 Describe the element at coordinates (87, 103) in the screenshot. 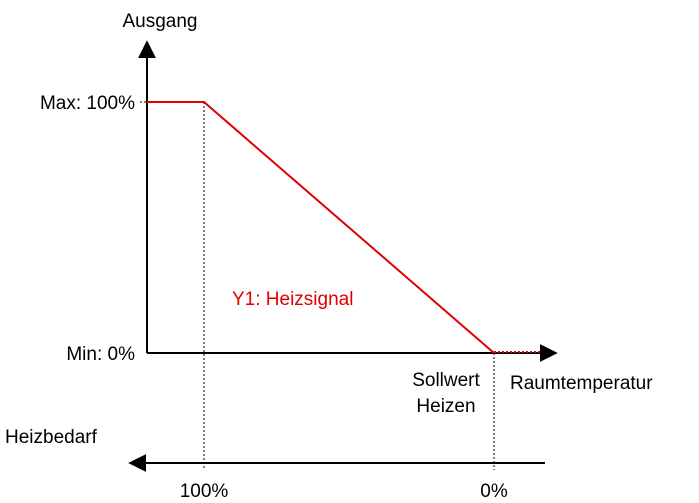

I see `max-label: Max: 100%` at that location.